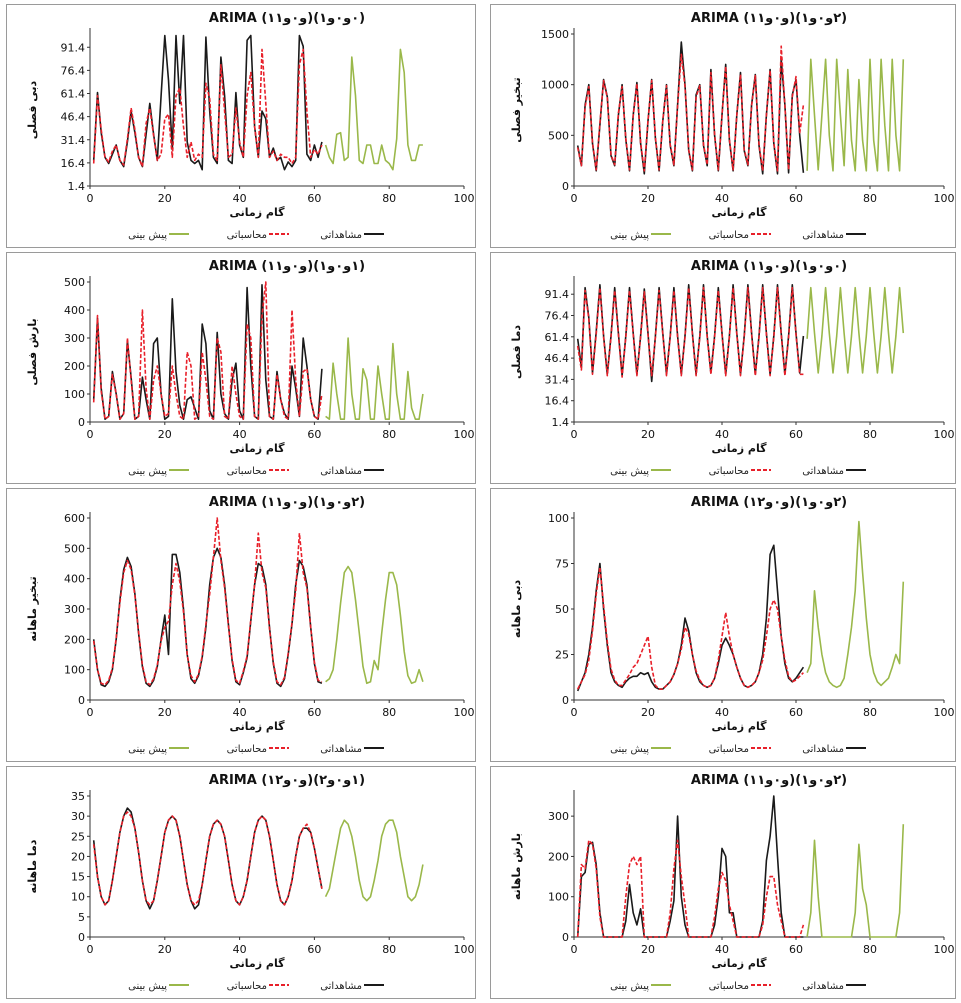 This screenshot has width=961, height=1003. Describe the element at coordinates (555, 85) in the screenshot. I see `y-tick-label: 1000` at that location.